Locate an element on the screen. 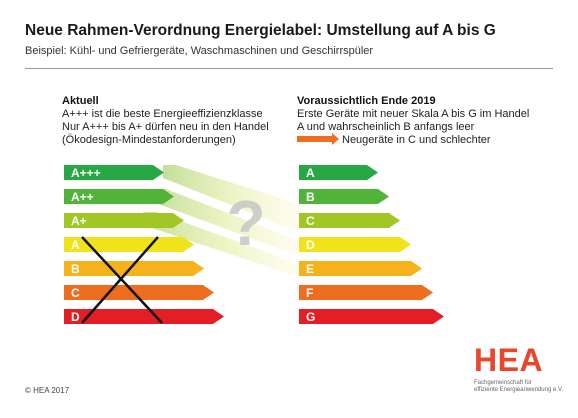  beam-a3 is located at coordinates (232, 199).